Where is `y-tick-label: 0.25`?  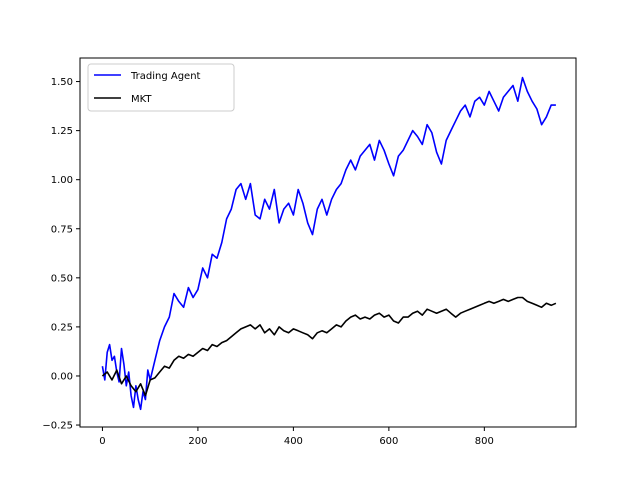
y-tick-label: 0.25 is located at coordinates (62, 327).